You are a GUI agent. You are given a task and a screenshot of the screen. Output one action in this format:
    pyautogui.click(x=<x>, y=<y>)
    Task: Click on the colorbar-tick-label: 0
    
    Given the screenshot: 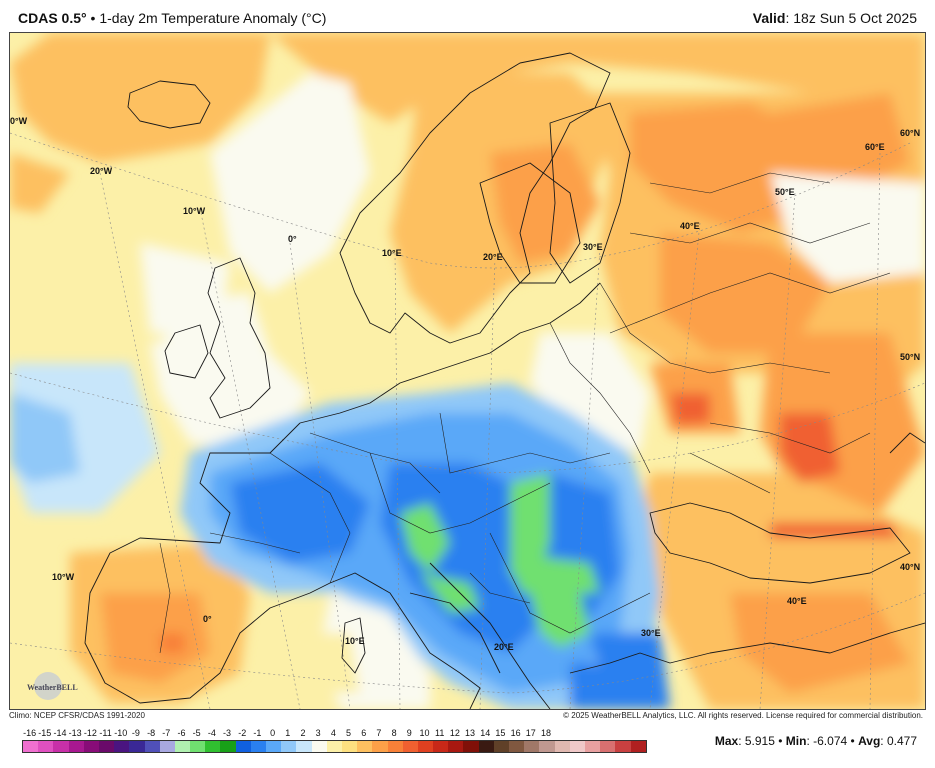 What is the action you would take?
    pyautogui.click(x=273, y=733)
    